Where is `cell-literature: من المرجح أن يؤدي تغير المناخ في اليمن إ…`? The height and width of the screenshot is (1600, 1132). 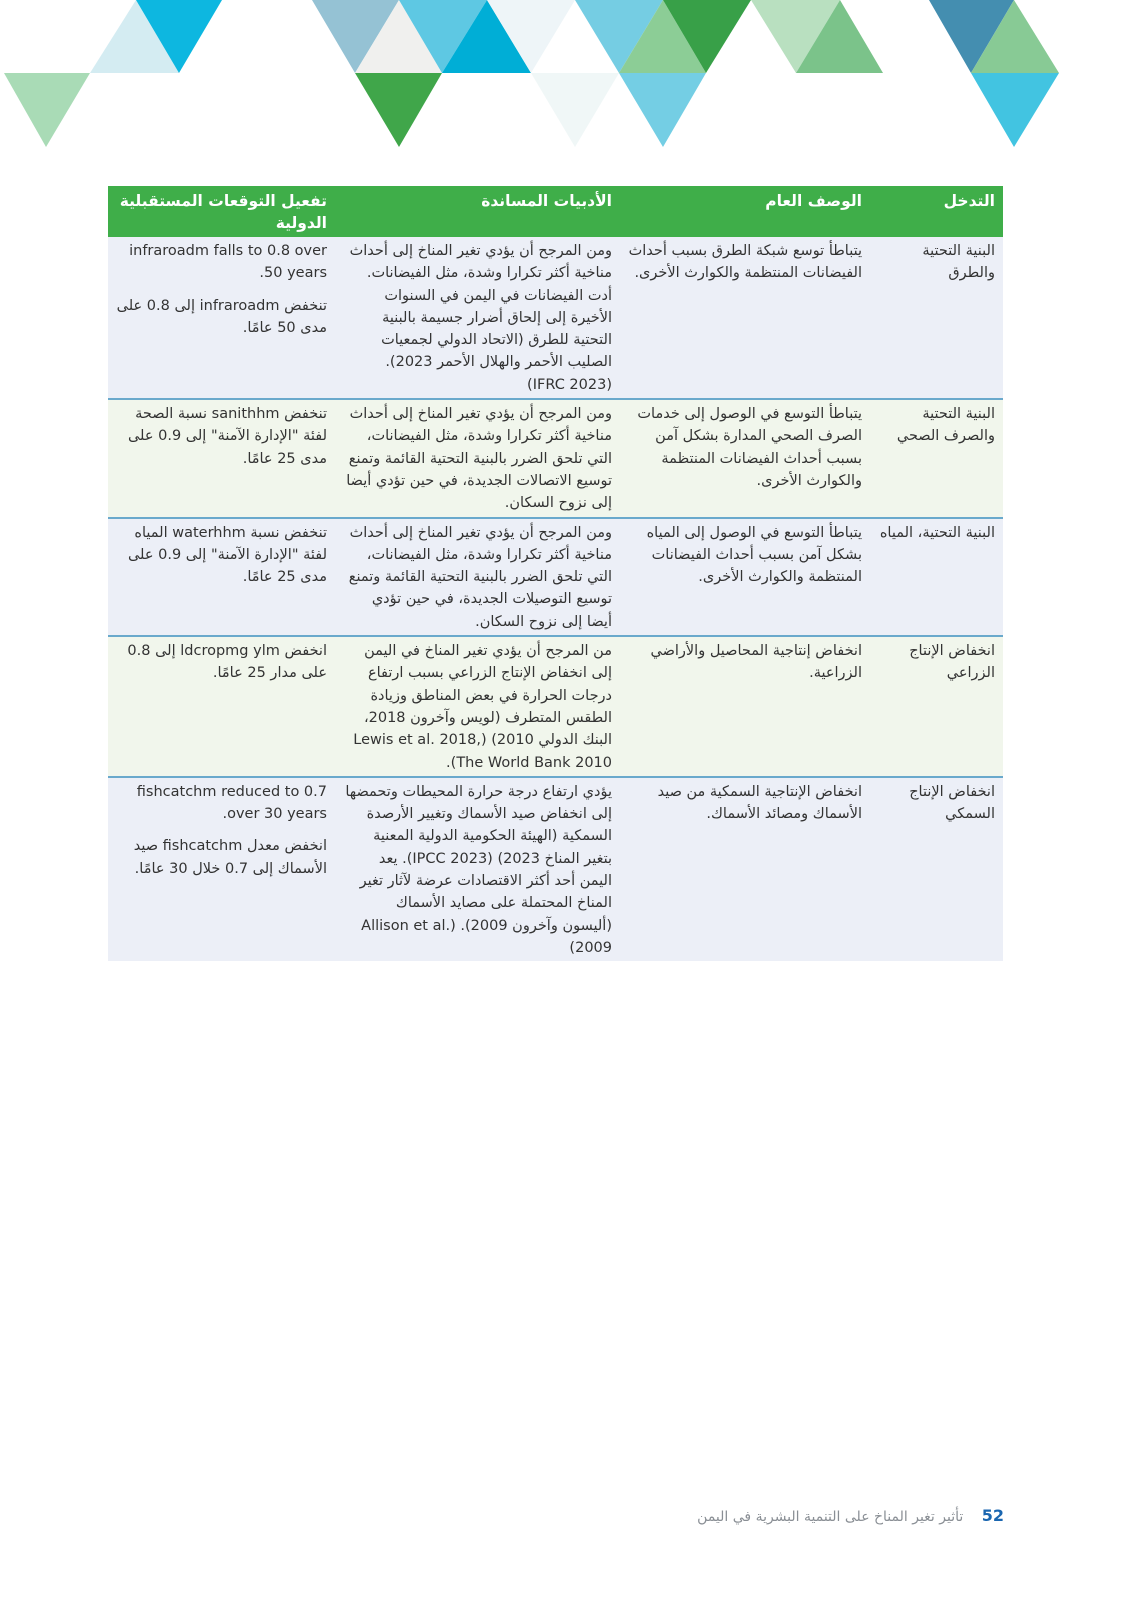 cell-literature: من المرجح أن يؤدي تغير المناخ في اليمن إ… is located at coordinates (477, 706).